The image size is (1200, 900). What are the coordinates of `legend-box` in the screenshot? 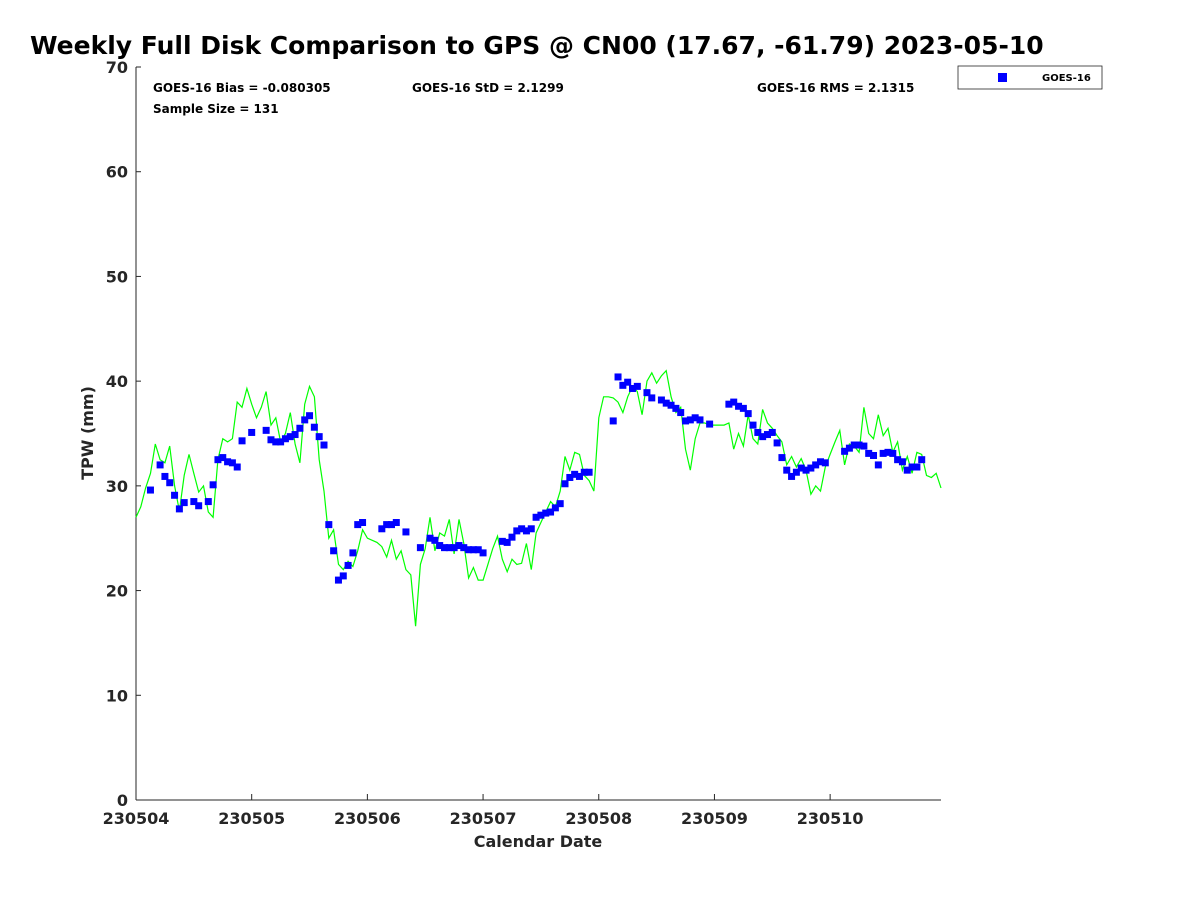 It's located at (1030, 77).